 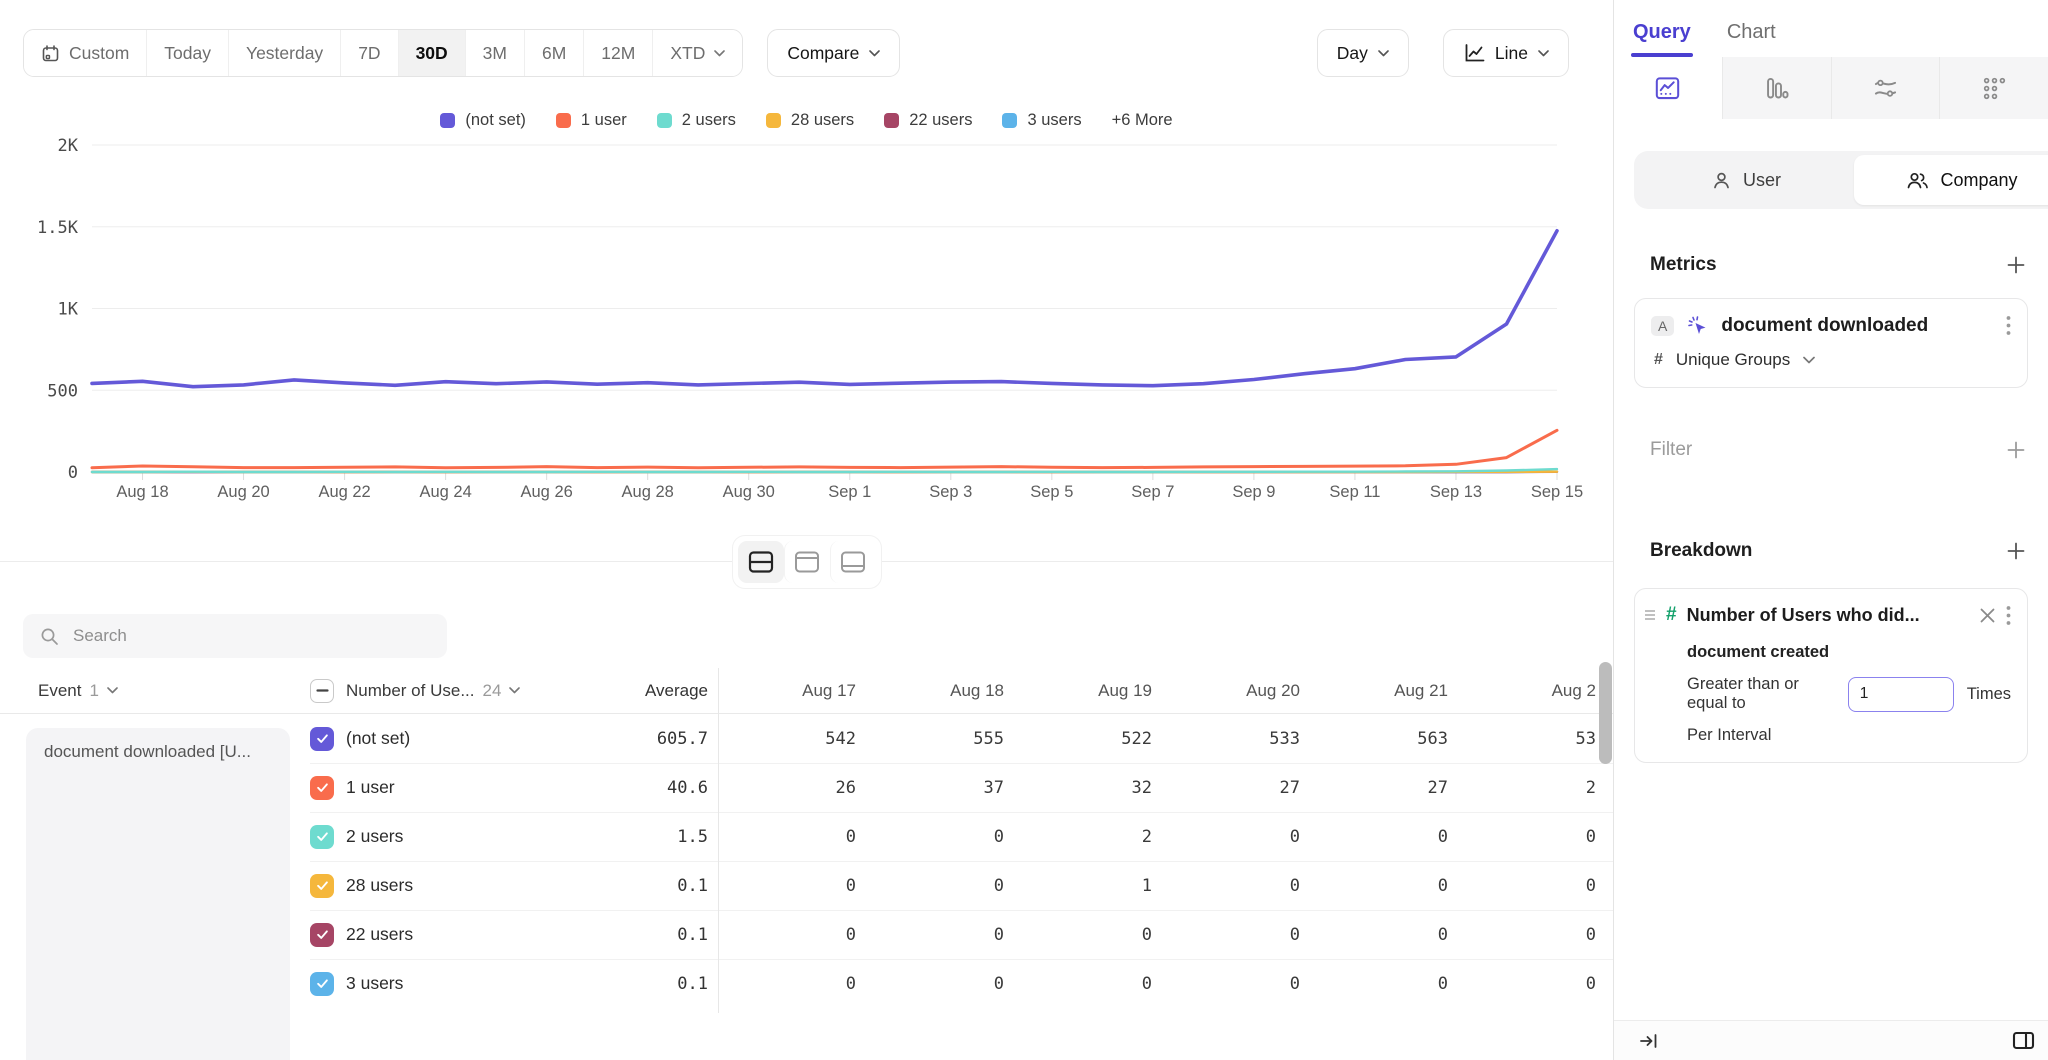 What do you see at coordinates (1831, 343) in the screenshot?
I see `metric-card: A document downloaded # Unique Groups` at bounding box center [1831, 343].